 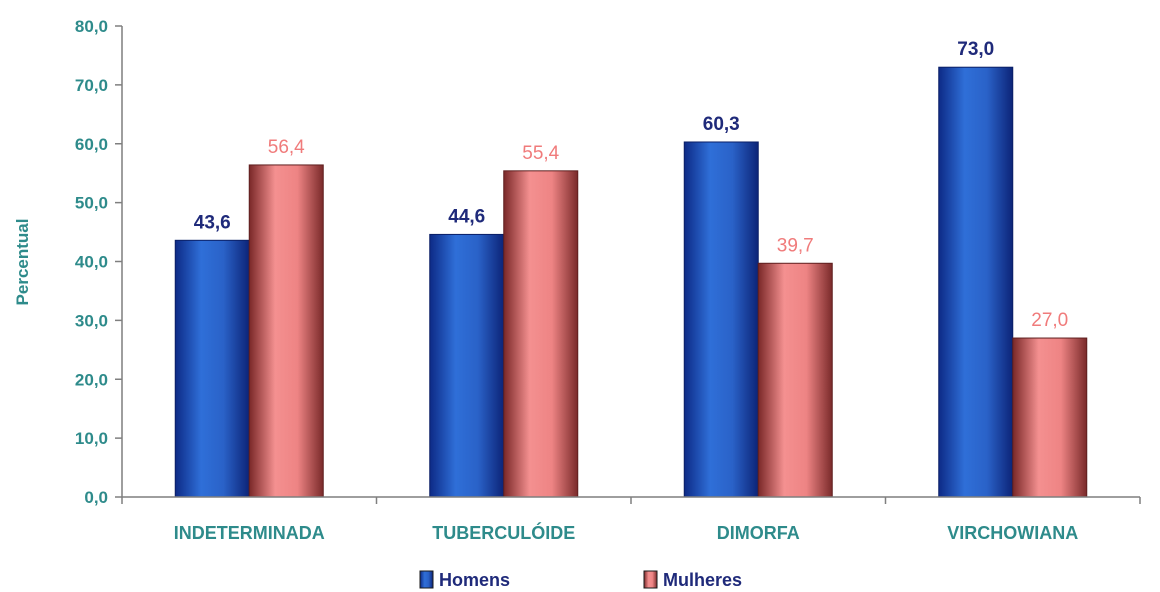 What do you see at coordinates (758, 533) in the screenshot?
I see `x-category-label: DIMORFA` at bounding box center [758, 533].